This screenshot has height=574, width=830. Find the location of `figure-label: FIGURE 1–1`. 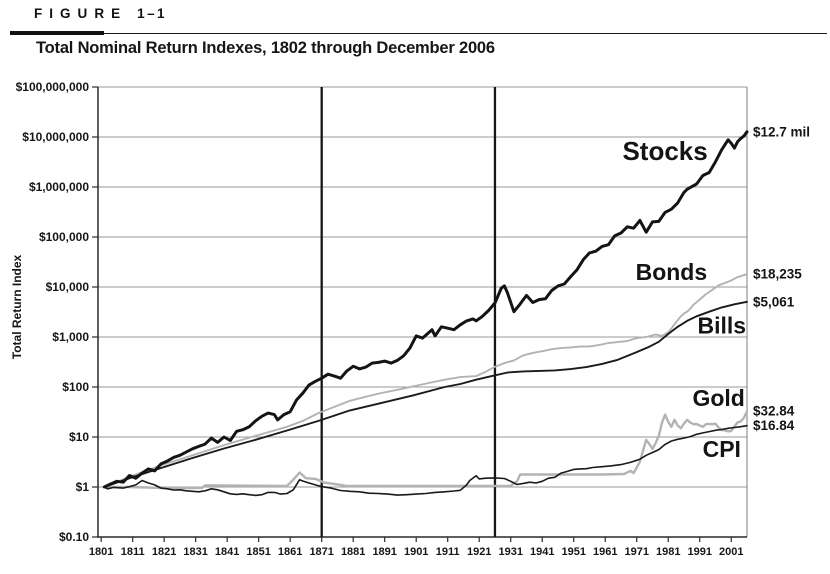

figure-label: FIGURE 1–1 is located at coordinates (100, 13).